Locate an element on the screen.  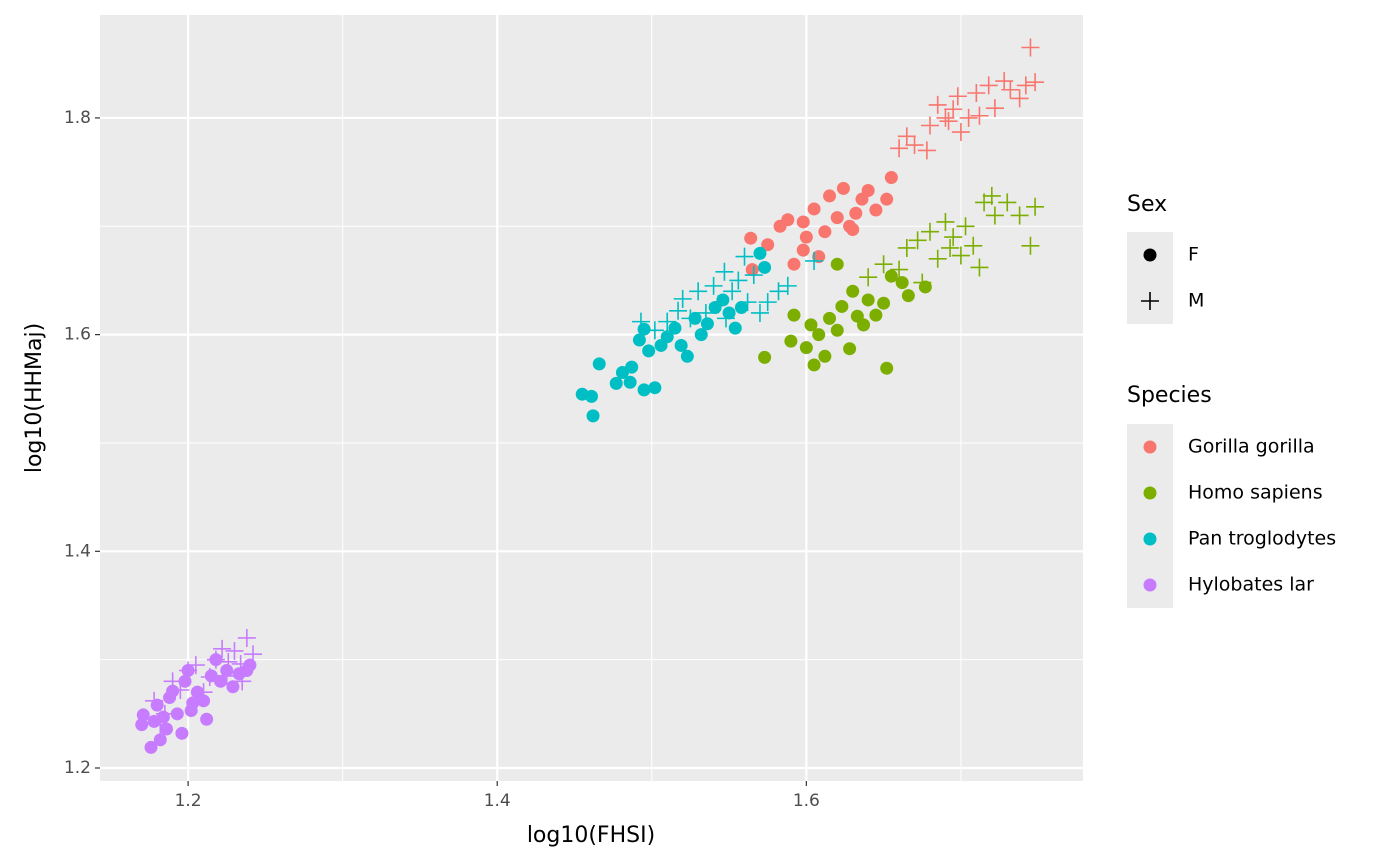
y-tick-label: 1.2 is located at coordinates (77, 768).